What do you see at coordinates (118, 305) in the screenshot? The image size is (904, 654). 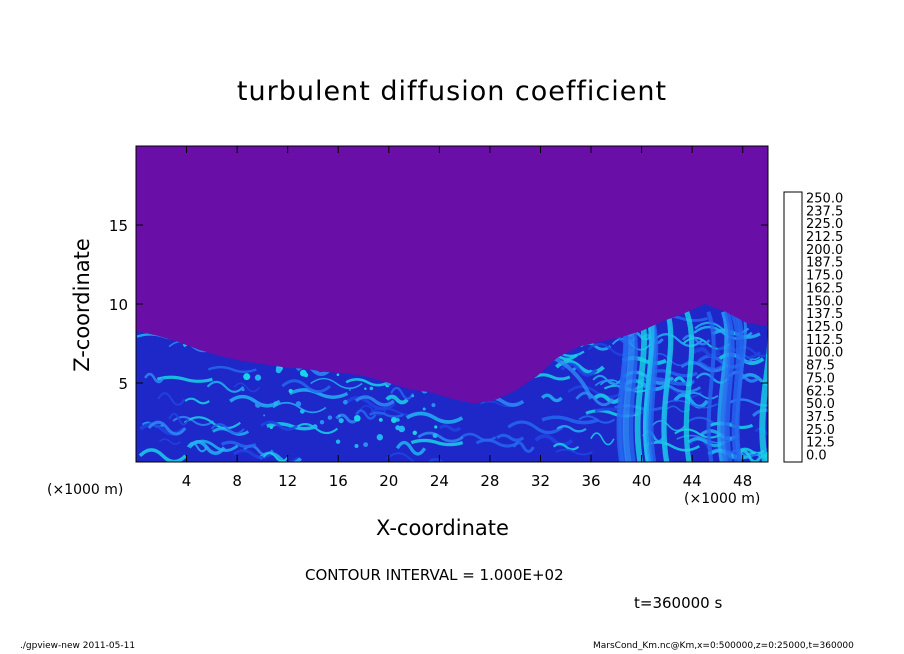 I see `y-tick-label: 10` at bounding box center [118, 305].